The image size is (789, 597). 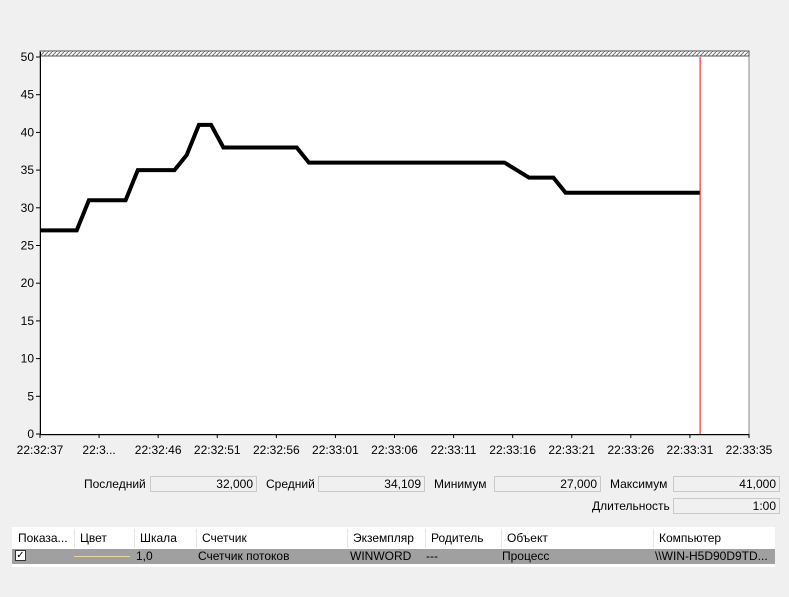 What do you see at coordinates (726, 484) in the screenshot?
I see `max-value: 41,000` at bounding box center [726, 484].